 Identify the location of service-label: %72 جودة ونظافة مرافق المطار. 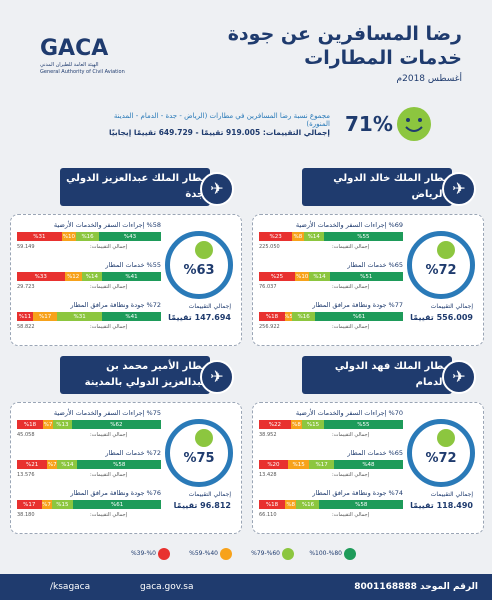
(115, 305).